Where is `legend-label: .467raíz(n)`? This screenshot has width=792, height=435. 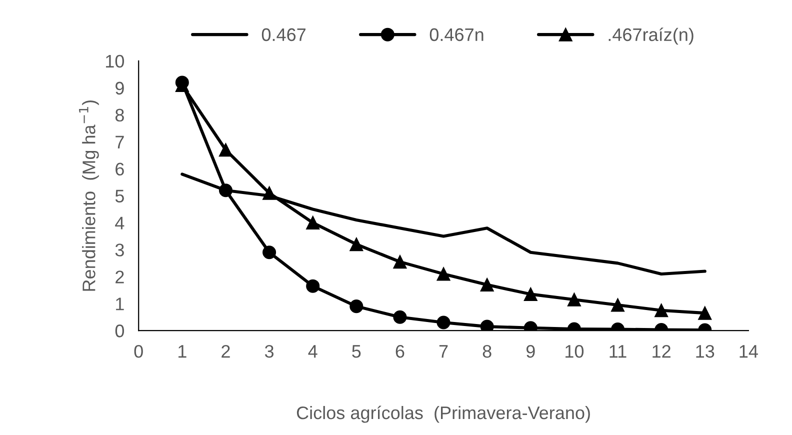
legend-label: .467raíz(n) is located at coordinates (651, 36).